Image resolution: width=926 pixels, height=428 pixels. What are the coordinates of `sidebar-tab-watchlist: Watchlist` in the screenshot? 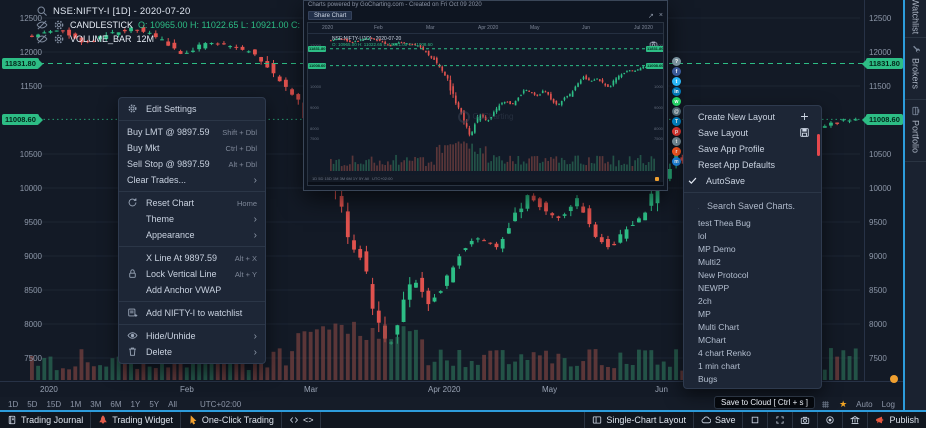 It's located at (915, 19).